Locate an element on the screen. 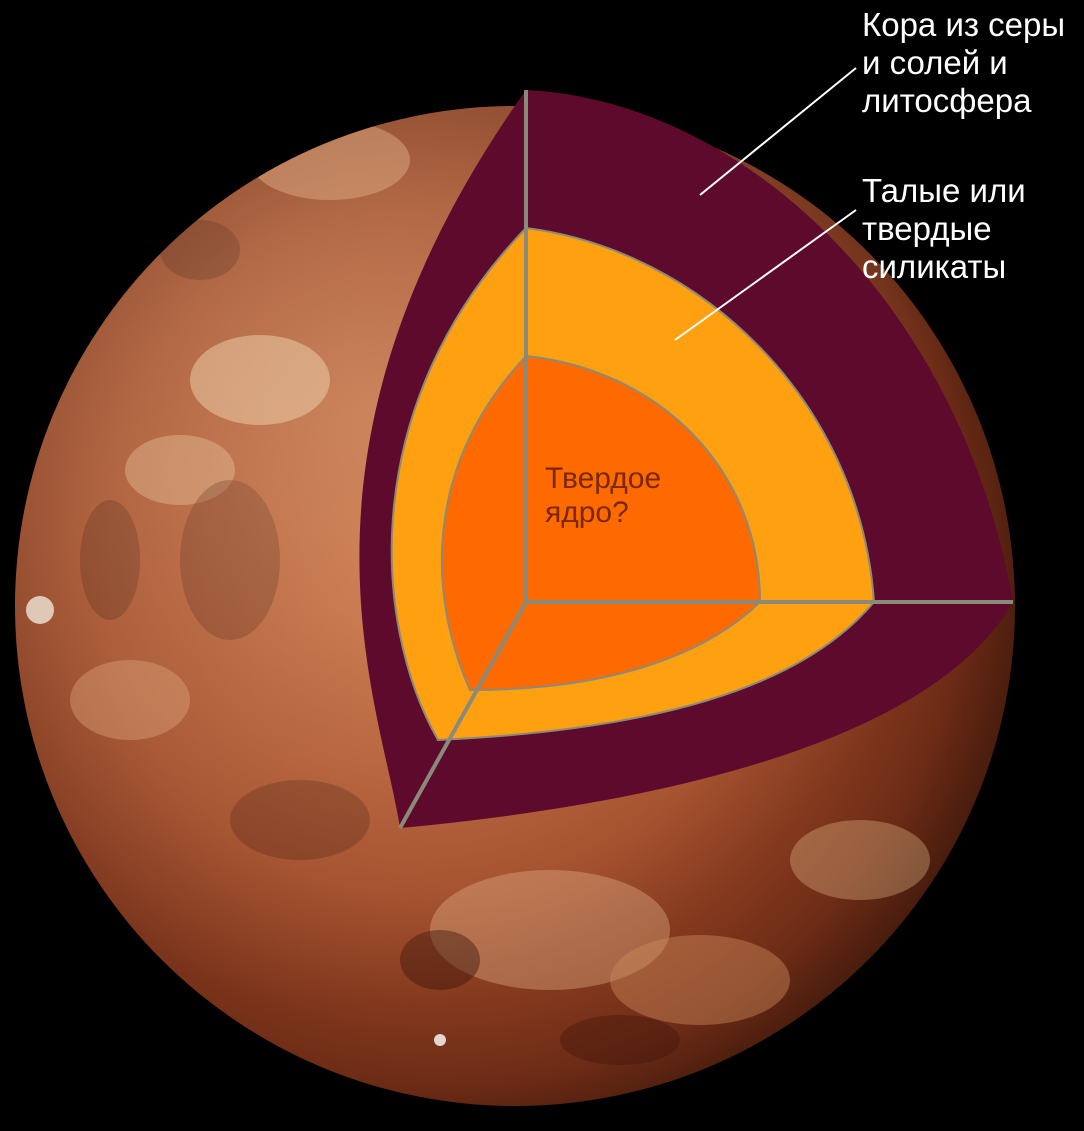 The image size is (1084, 1131). core-label-line2: ядро? is located at coordinates (587, 512).